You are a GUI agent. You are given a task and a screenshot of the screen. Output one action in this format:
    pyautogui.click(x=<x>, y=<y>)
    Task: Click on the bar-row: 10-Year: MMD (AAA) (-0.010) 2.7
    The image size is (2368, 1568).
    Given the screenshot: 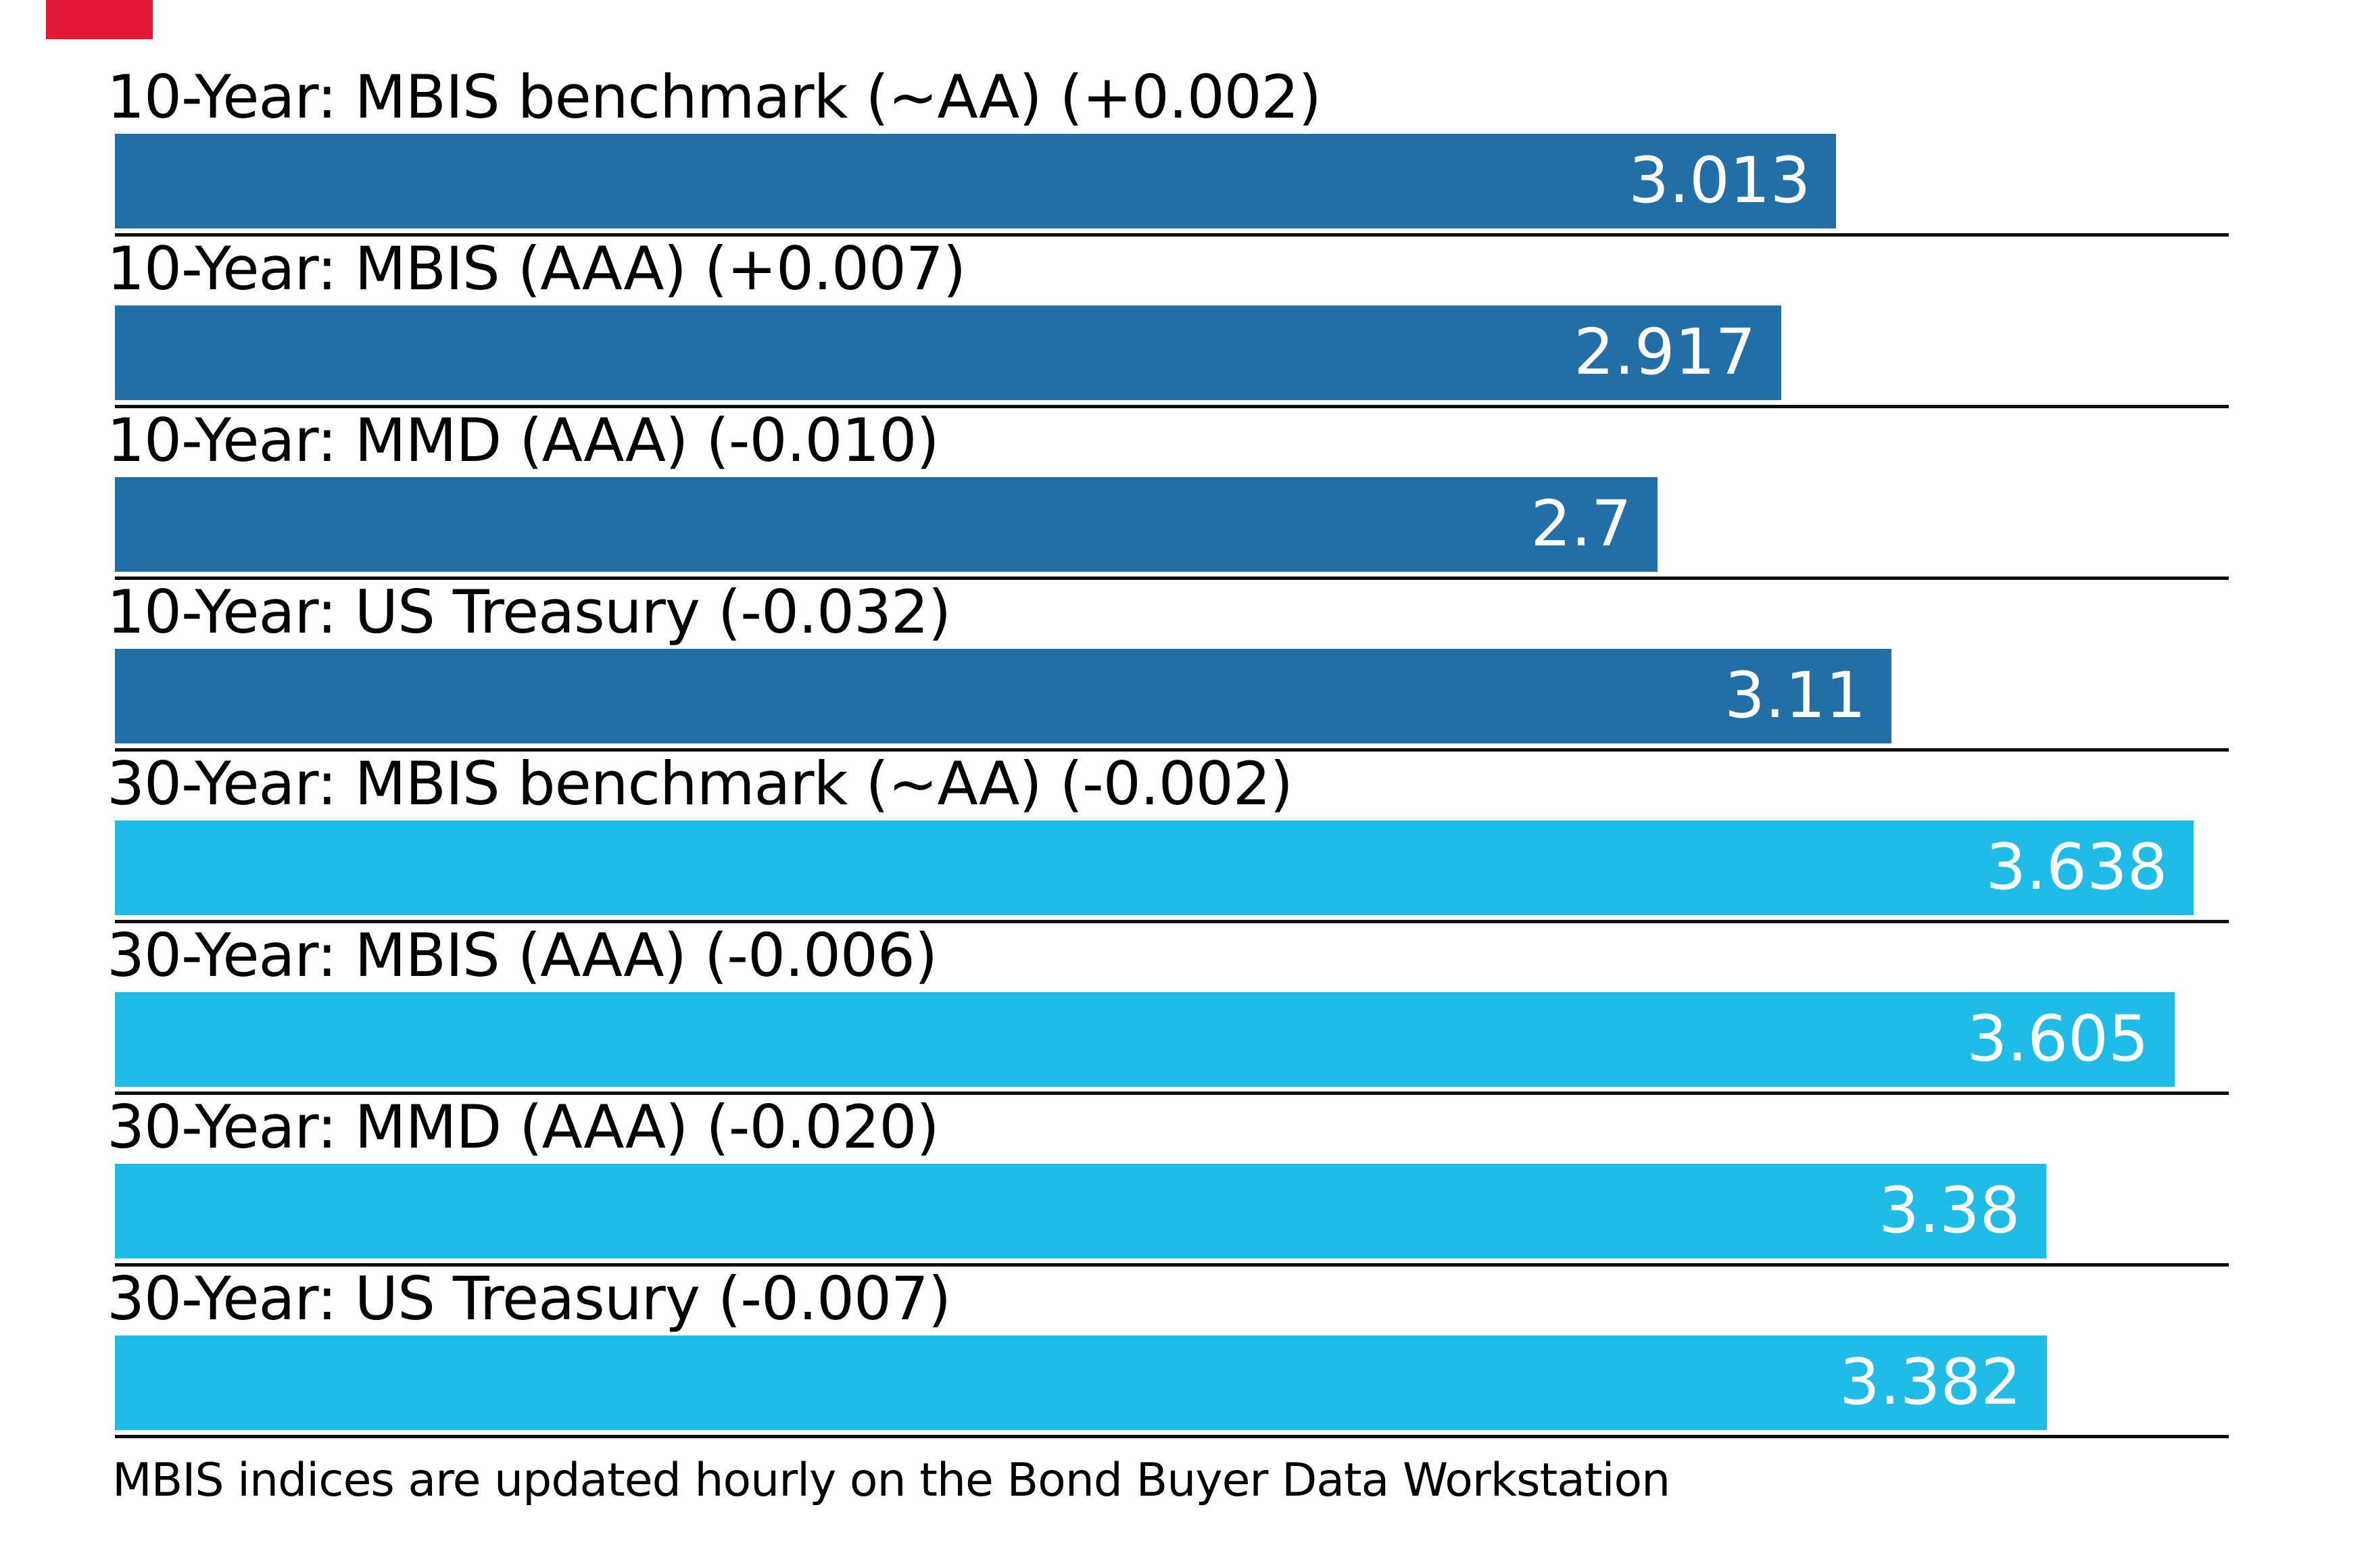 What is the action you would take?
    pyautogui.click(x=1168, y=494)
    